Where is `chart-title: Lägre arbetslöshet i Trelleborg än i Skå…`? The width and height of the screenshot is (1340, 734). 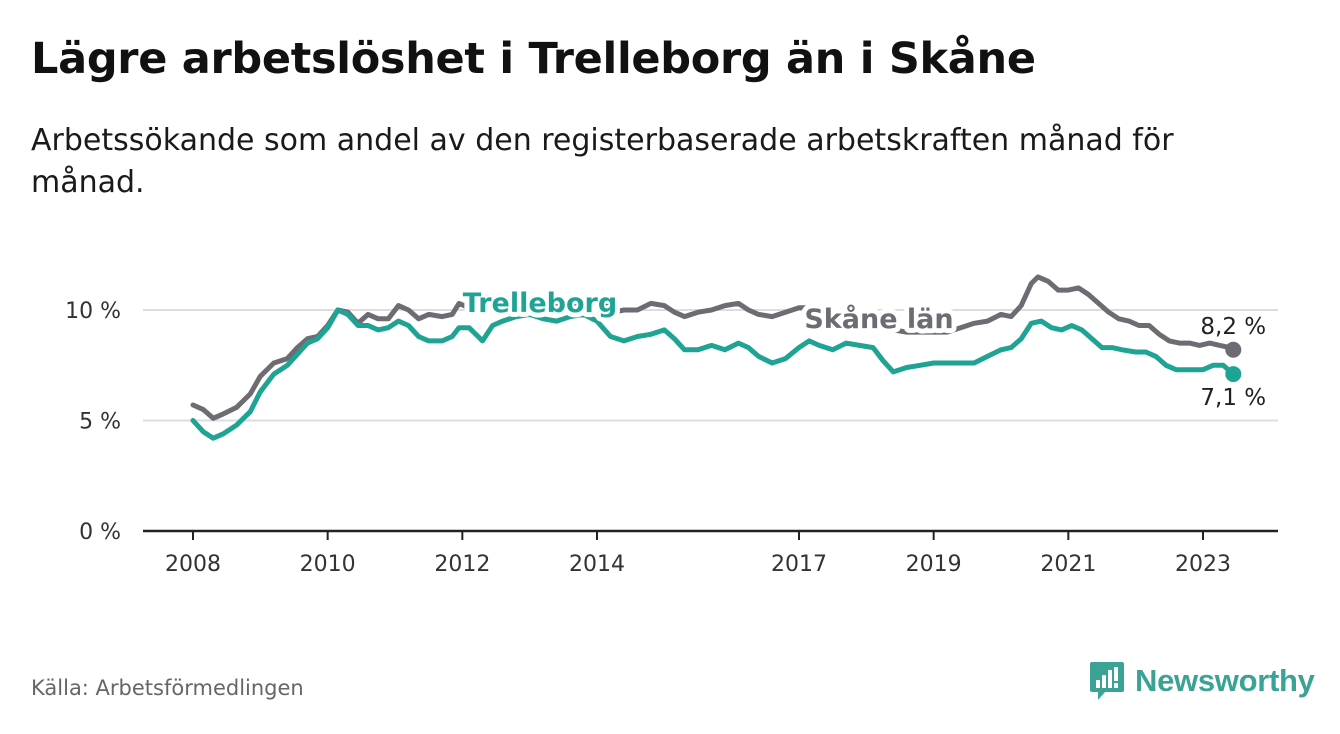 chart-title: Lägre arbetslöshet i Trelleborg än i Skå… is located at coordinates (533, 59).